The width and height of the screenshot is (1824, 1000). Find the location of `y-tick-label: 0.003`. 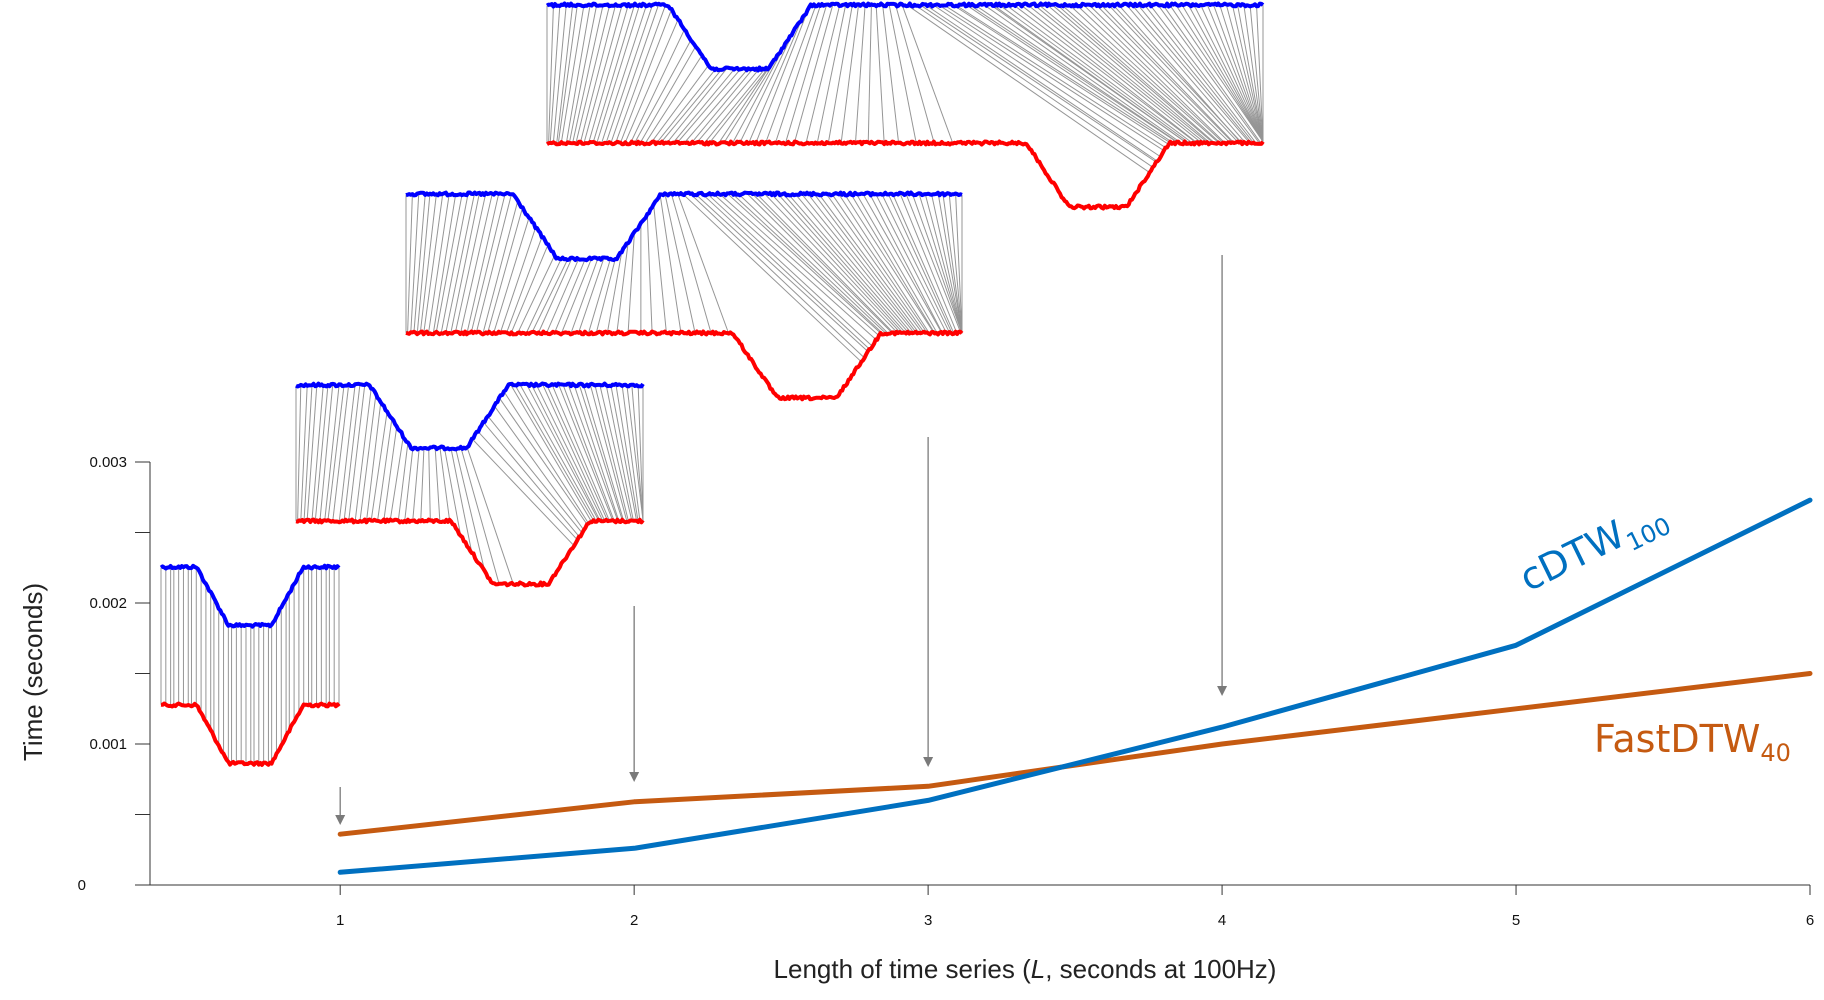

y-tick-label: 0.003 is located at coordinates (108, 462).